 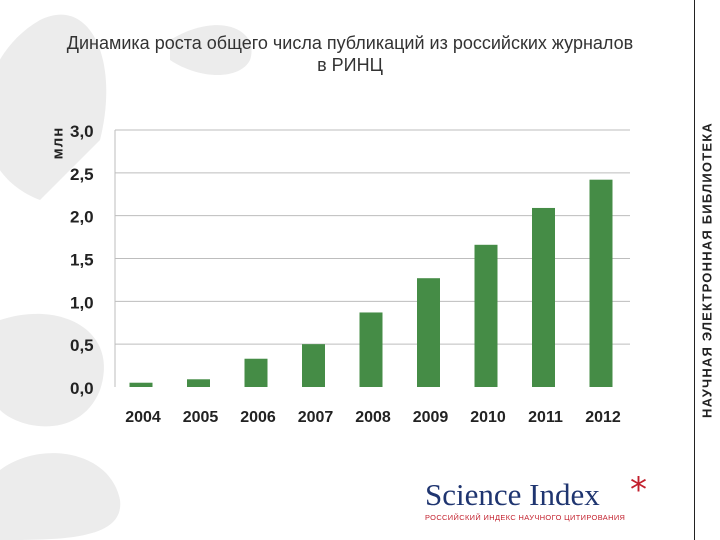 I want to click on y-tick-label: 1,0, so click(x=82, y=302).